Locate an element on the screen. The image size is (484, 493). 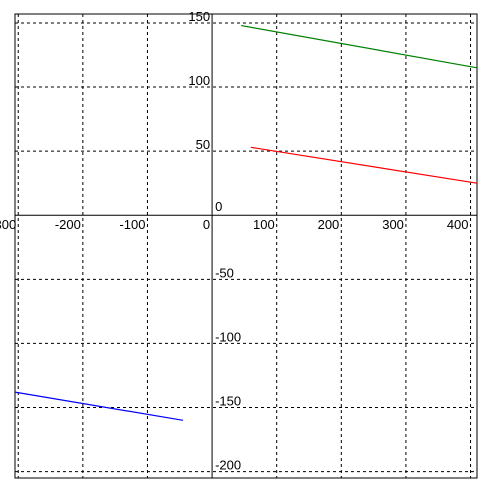
x-tick-label: -300 is located at coordinates (8, 224).